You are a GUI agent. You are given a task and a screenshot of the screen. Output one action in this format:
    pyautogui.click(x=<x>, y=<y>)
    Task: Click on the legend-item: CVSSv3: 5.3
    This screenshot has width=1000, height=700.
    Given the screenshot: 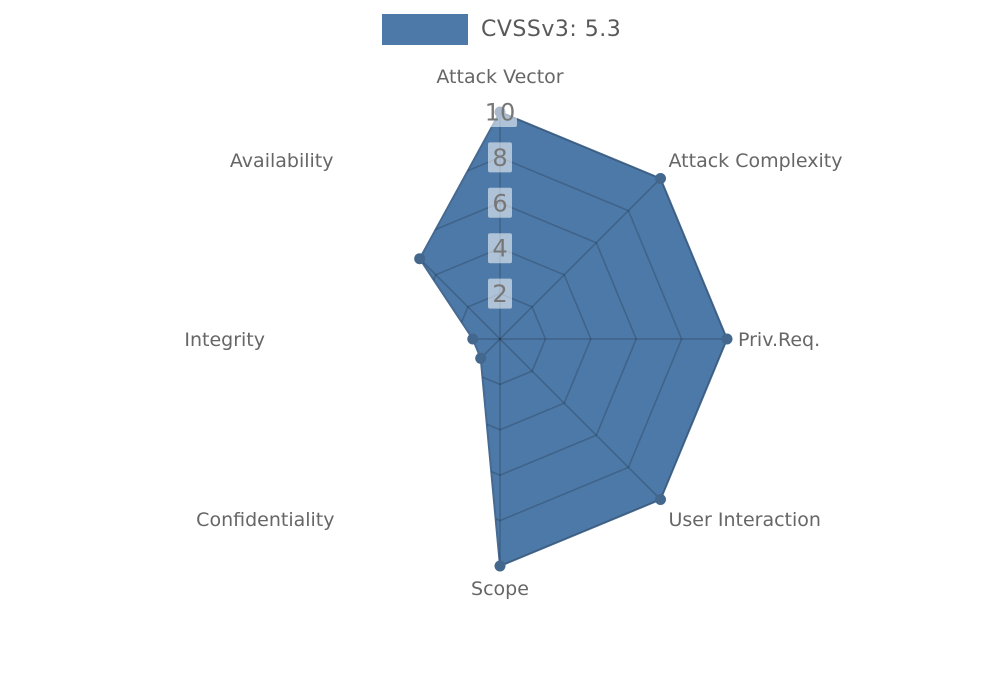 What is the action you would take?
    pyautogui.click(x=501, y=29)
    